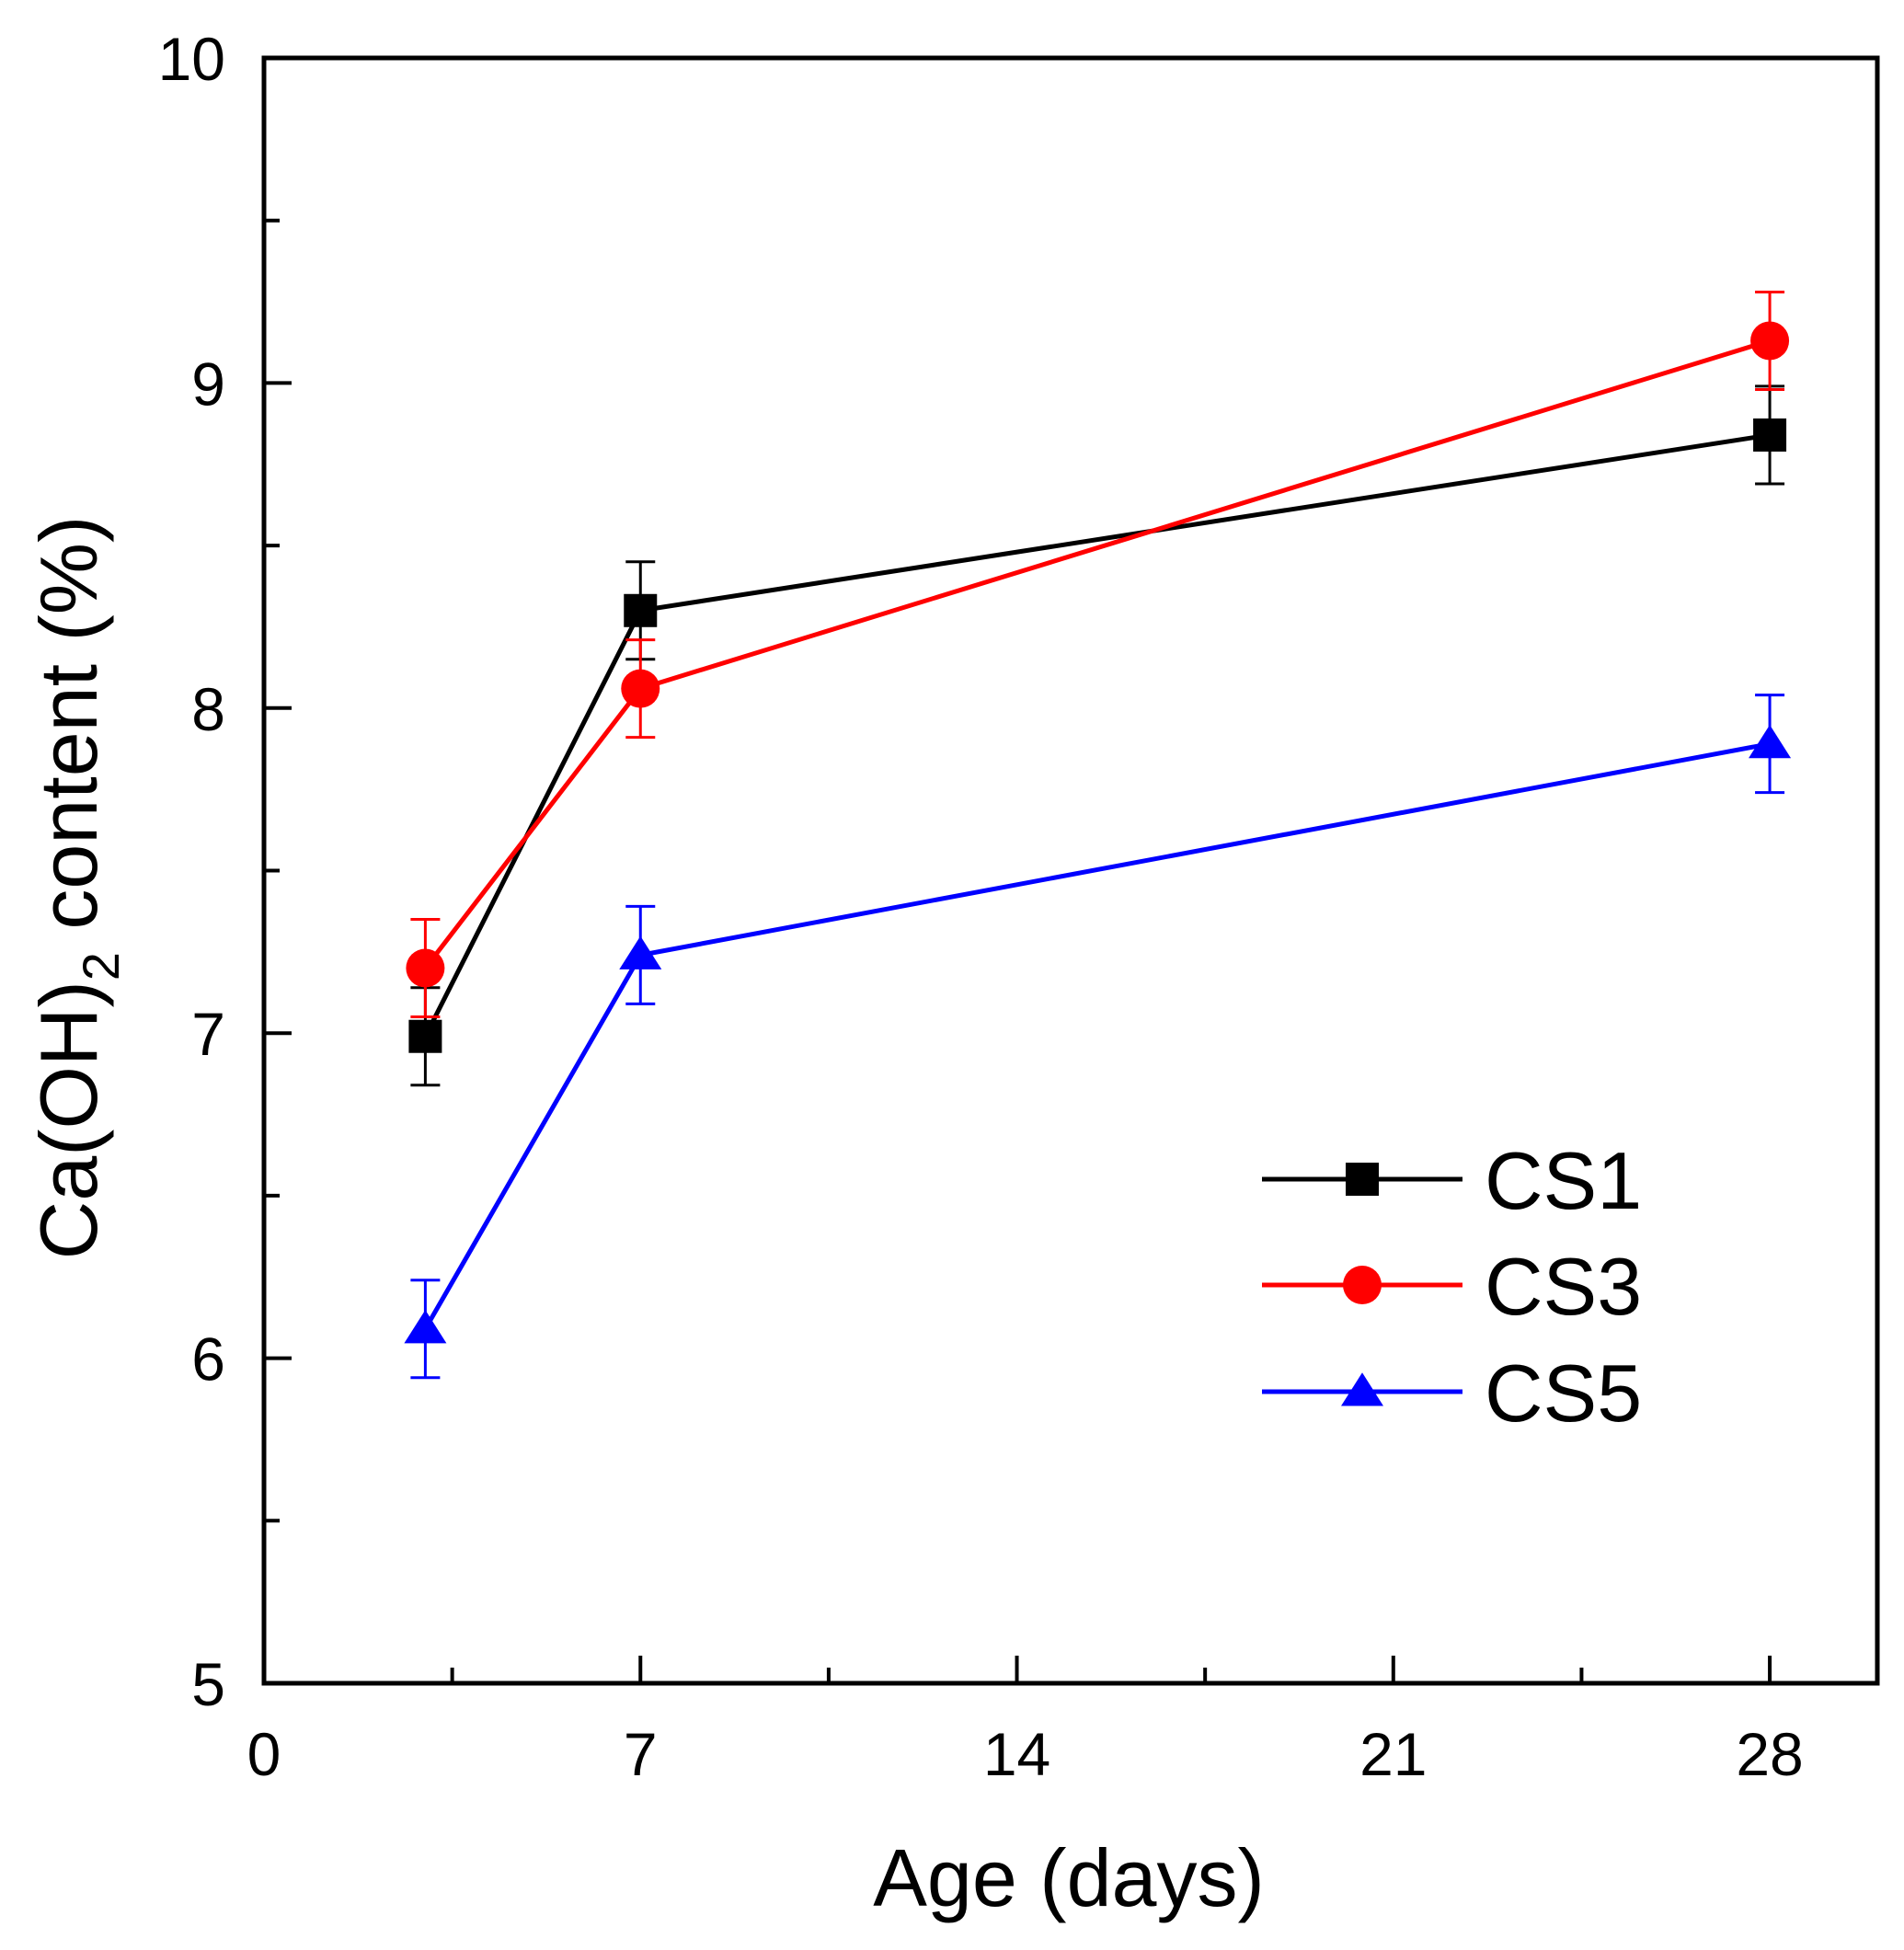 The image size is (1904, 1950). What do you see at coordinates (1769, 1754) in the screenshot?
I see `x-tick-label: 28` at bounding box center [1769, 1754].